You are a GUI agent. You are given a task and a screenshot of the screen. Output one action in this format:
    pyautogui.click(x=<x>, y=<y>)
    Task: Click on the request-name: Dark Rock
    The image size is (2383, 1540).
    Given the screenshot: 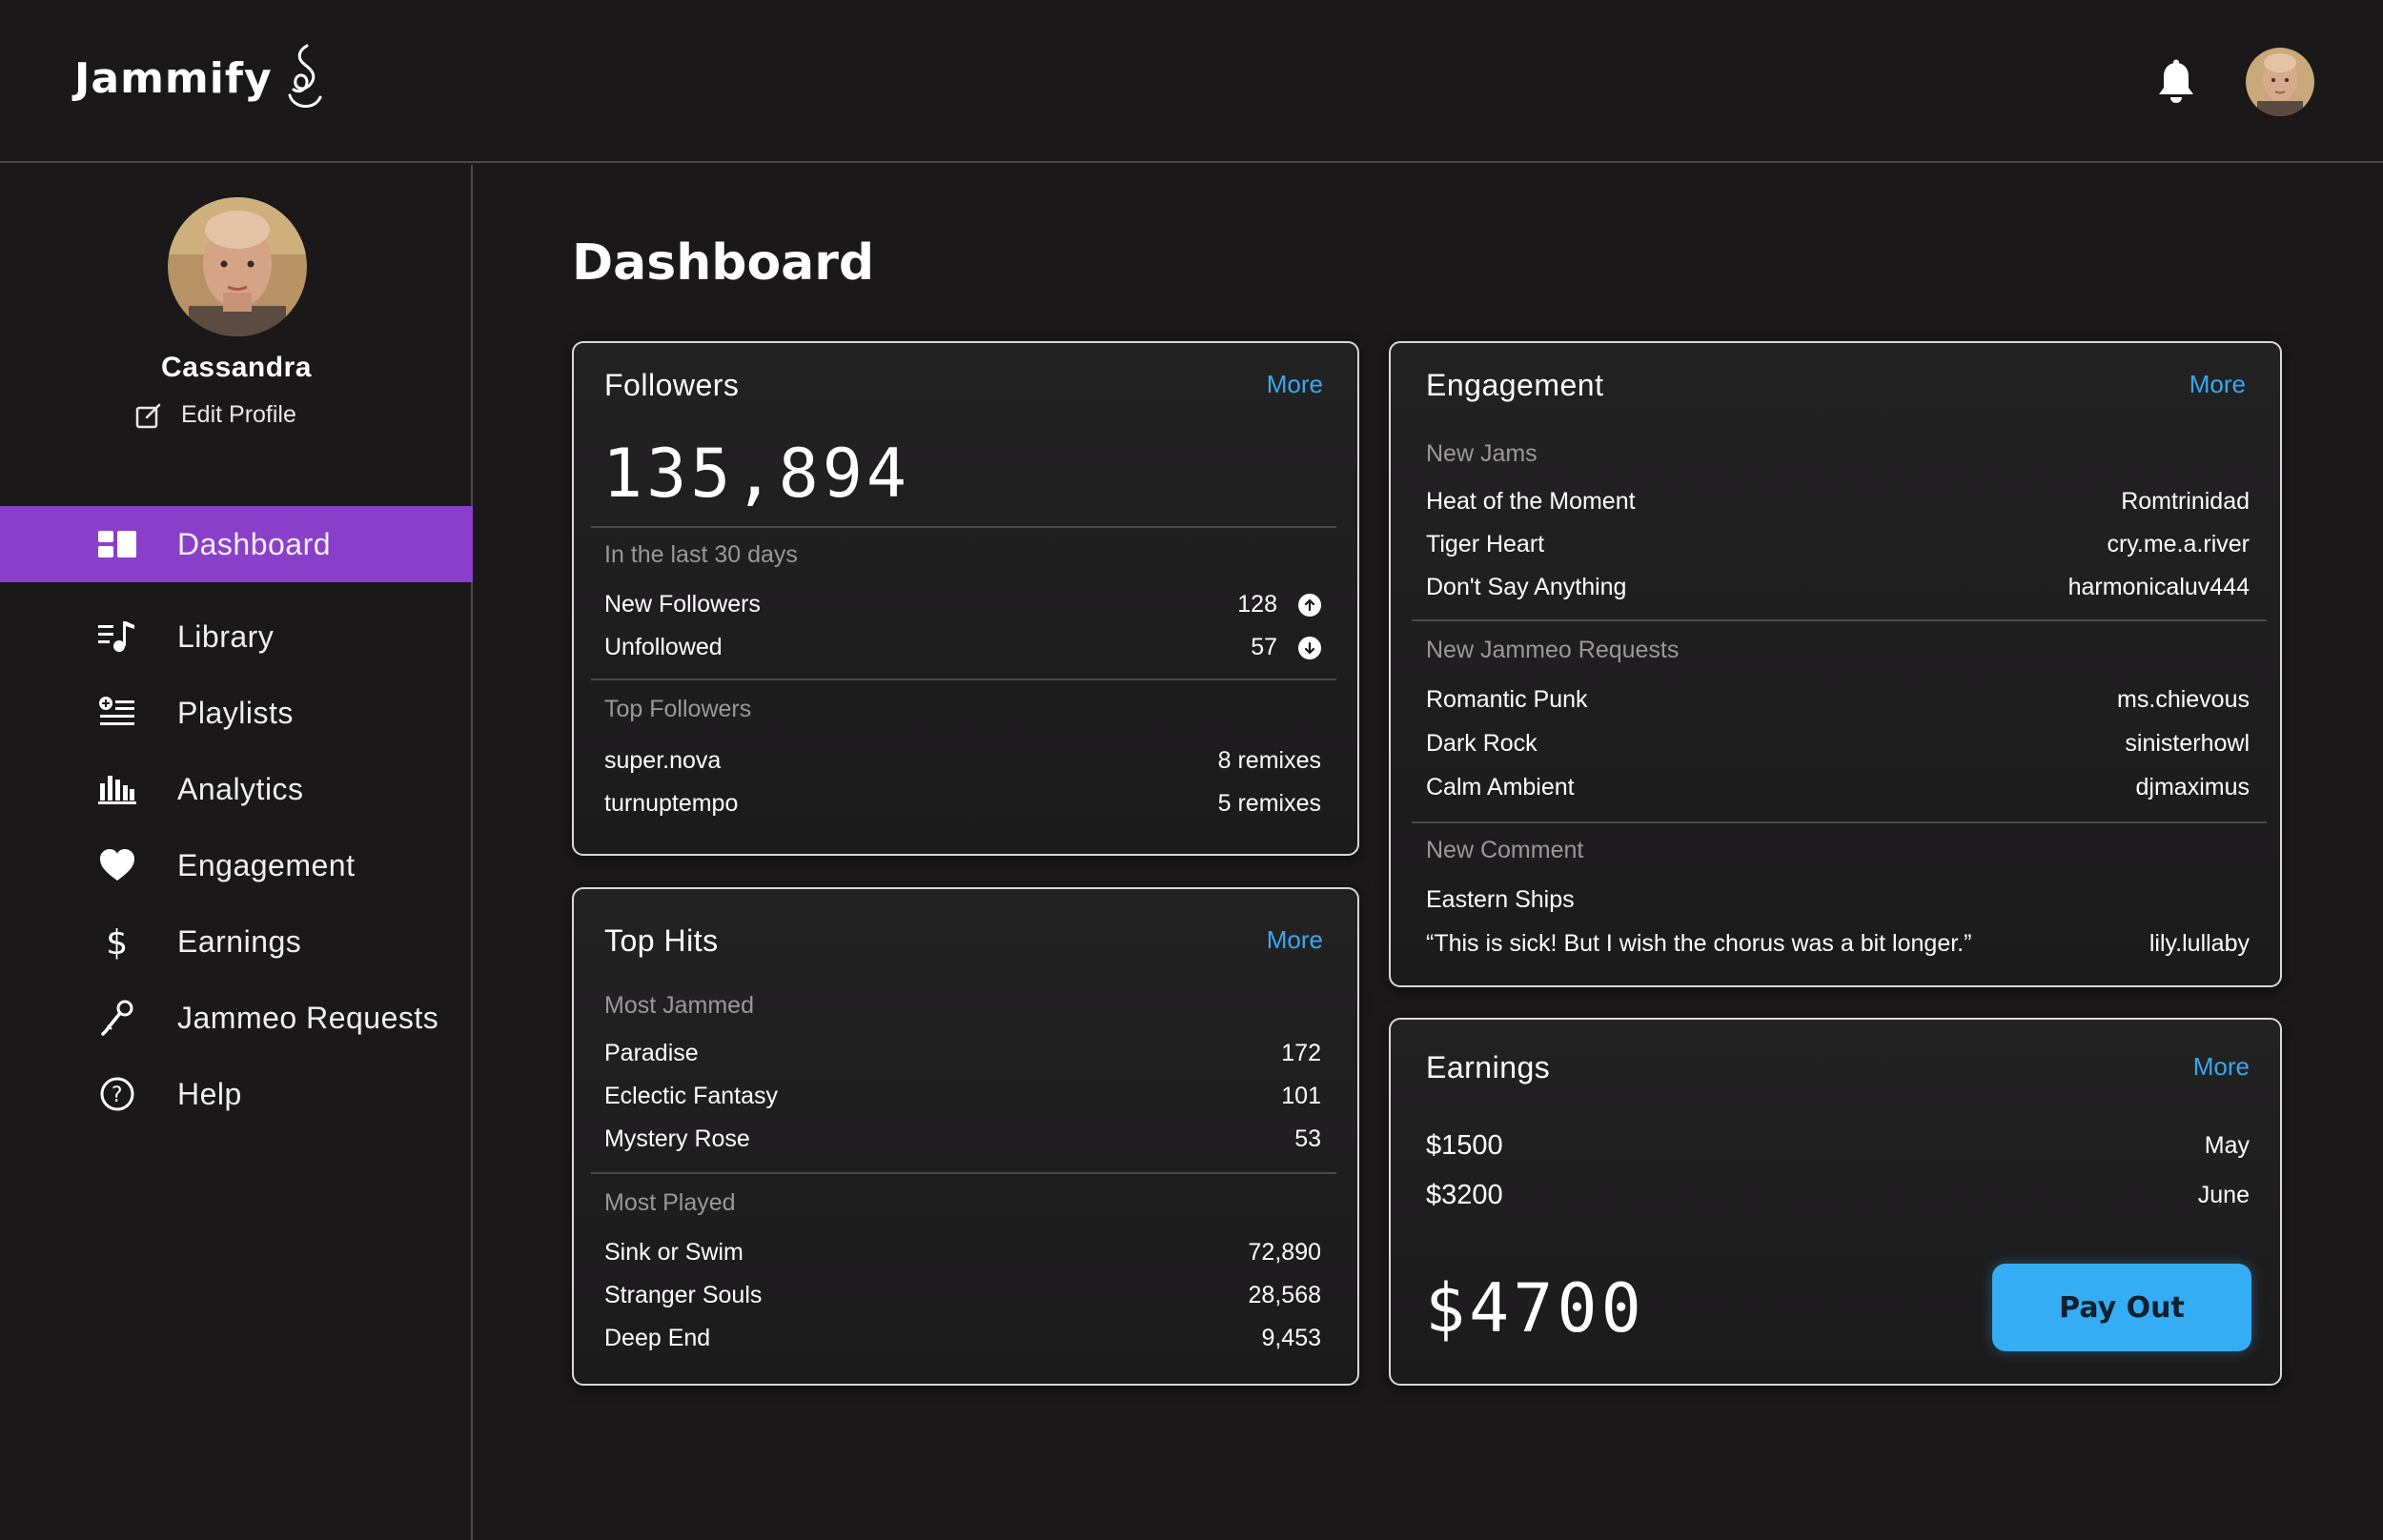 What is the action you would take?
    pyautogui.click(x=1482, y=743)
    